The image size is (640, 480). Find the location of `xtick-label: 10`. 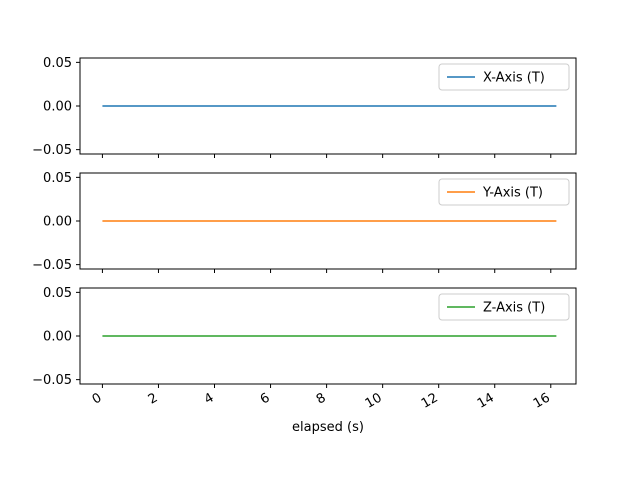

xtick-label: 10 is located at coordinates (374, 400).